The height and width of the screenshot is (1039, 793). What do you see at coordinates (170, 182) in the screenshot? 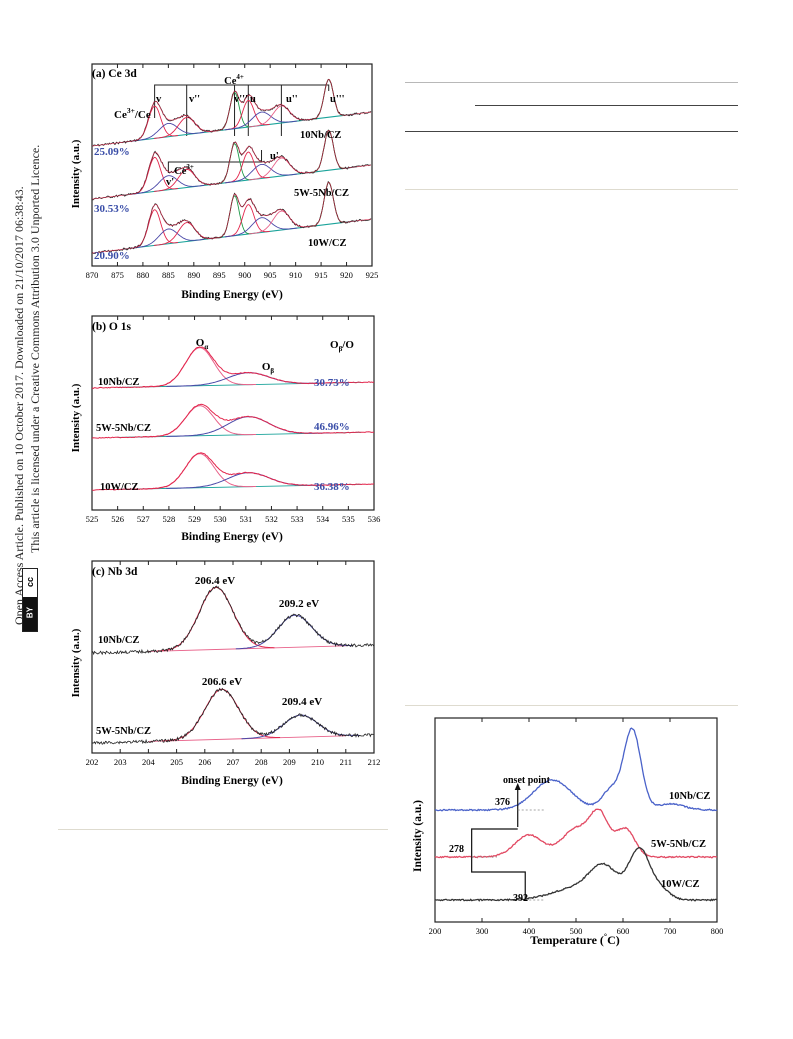
I see `peak-label-v1: v'` at bounding box center [170, 182].